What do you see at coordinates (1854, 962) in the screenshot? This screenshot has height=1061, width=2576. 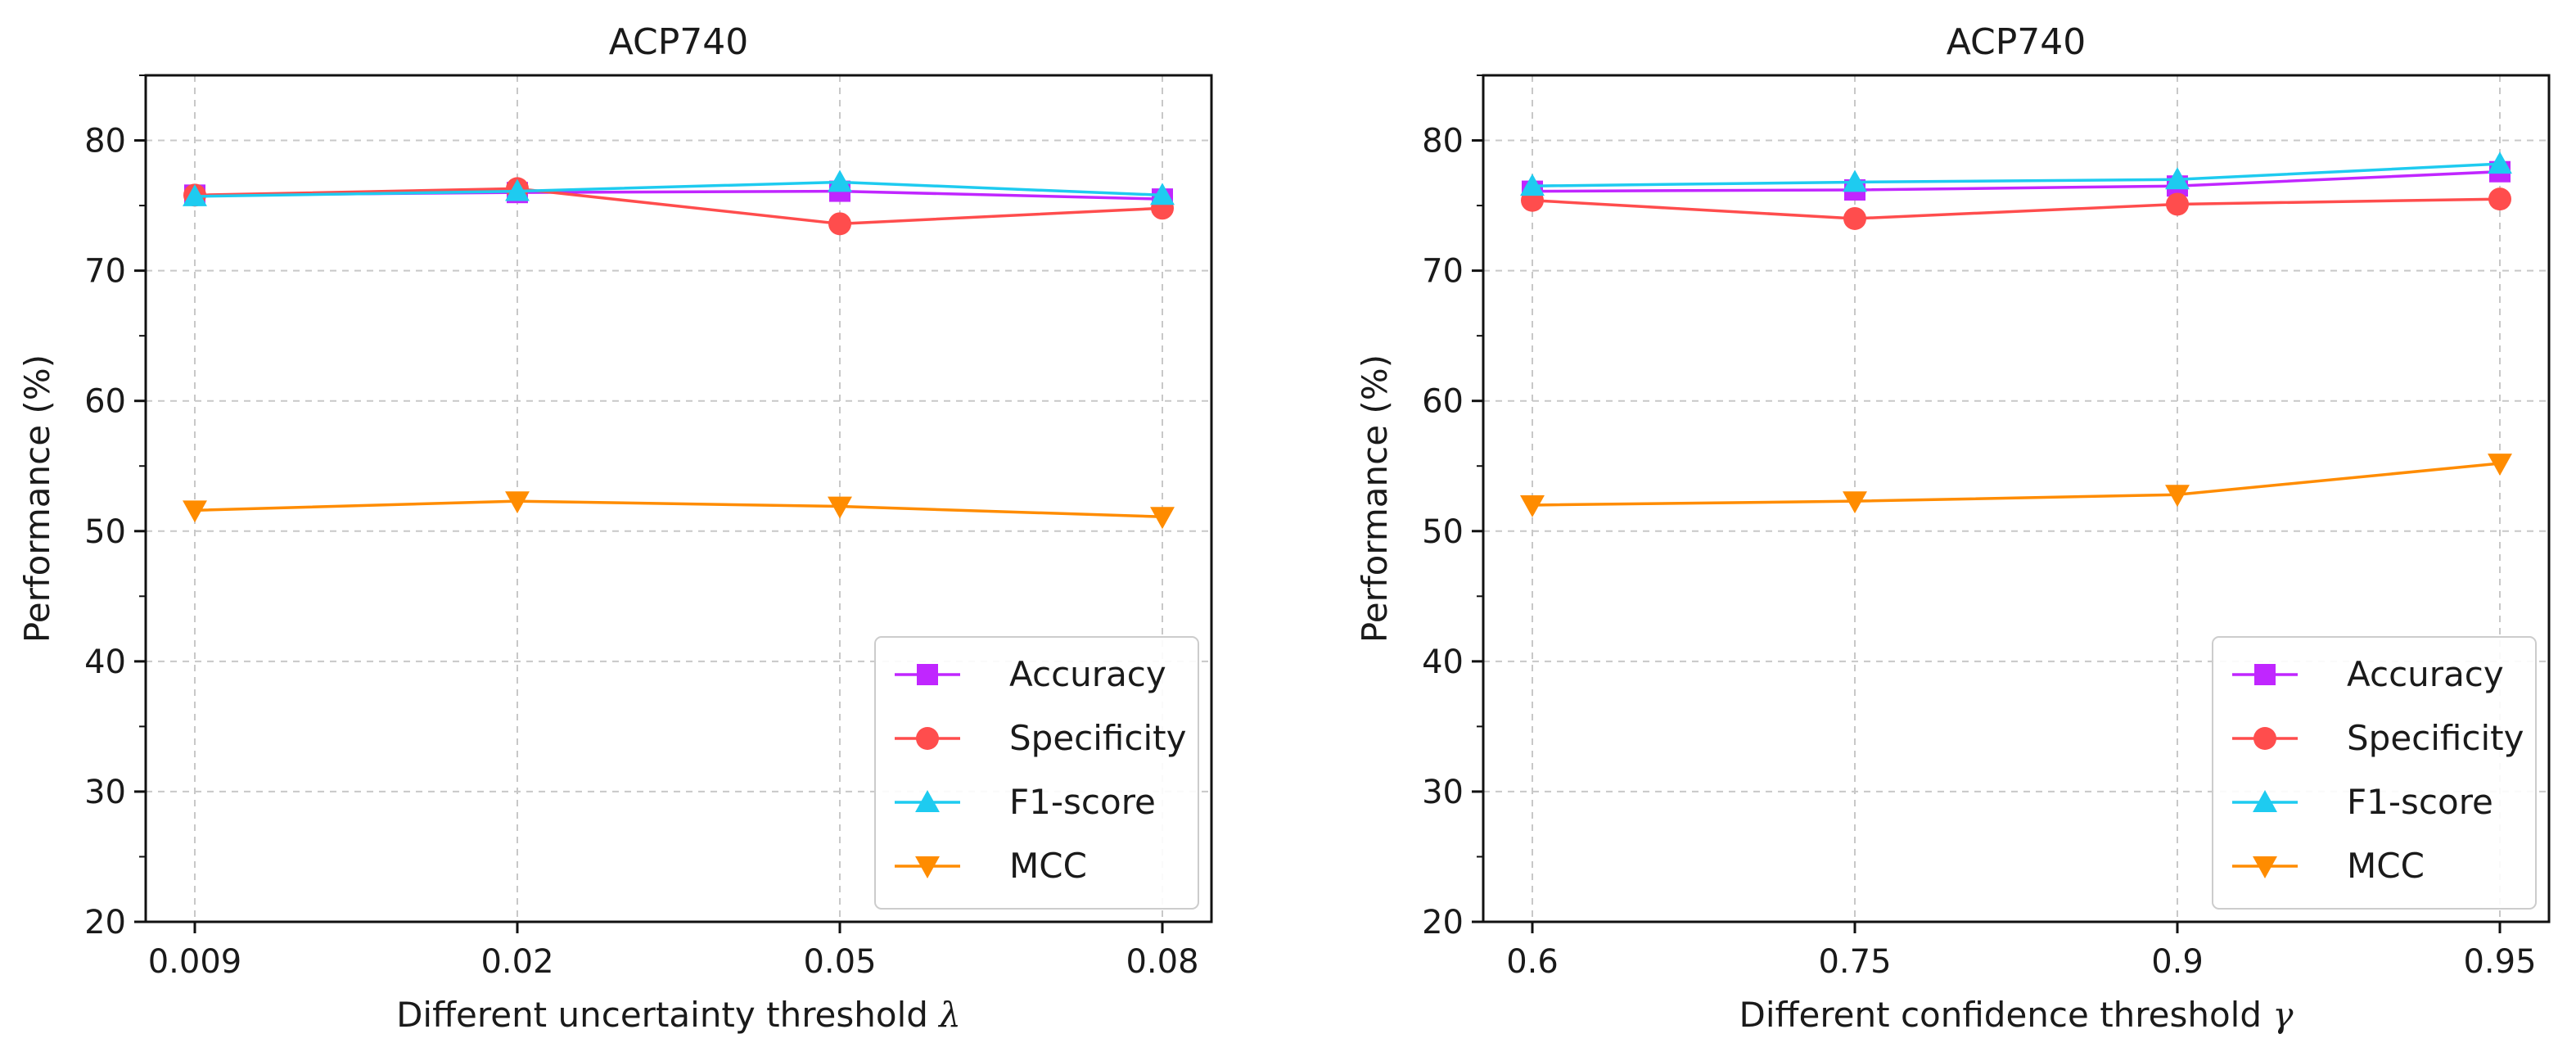 I see `x-tick-label: 0.75` at bounding box center [1854, 962].